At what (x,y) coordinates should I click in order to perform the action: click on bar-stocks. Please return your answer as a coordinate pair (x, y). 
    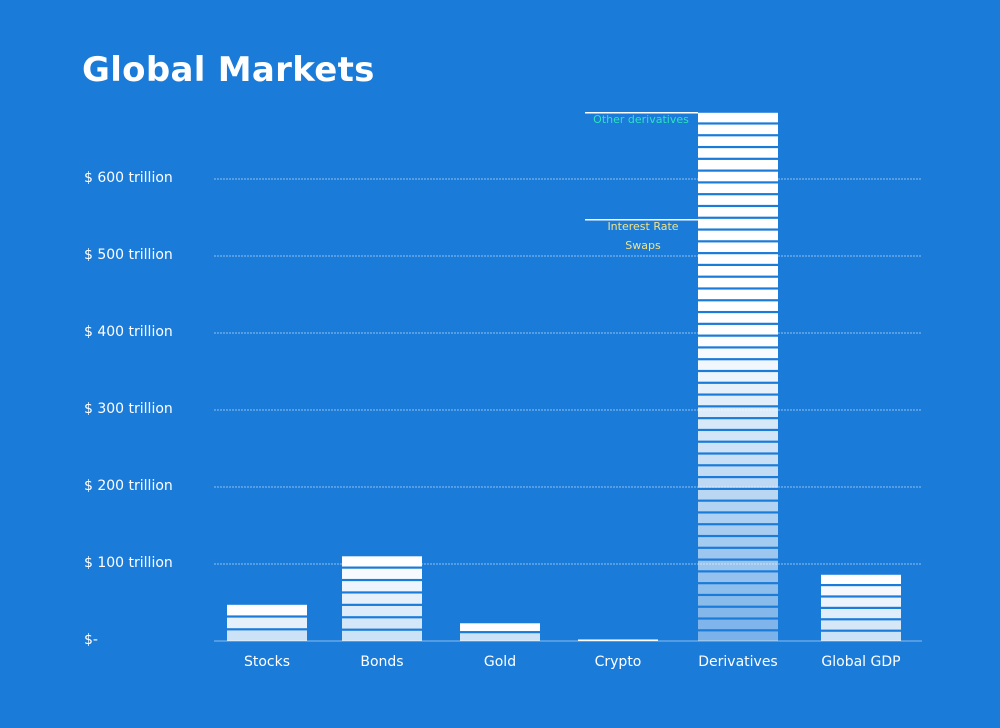
    Looking at the image, I should click on (267, 622).